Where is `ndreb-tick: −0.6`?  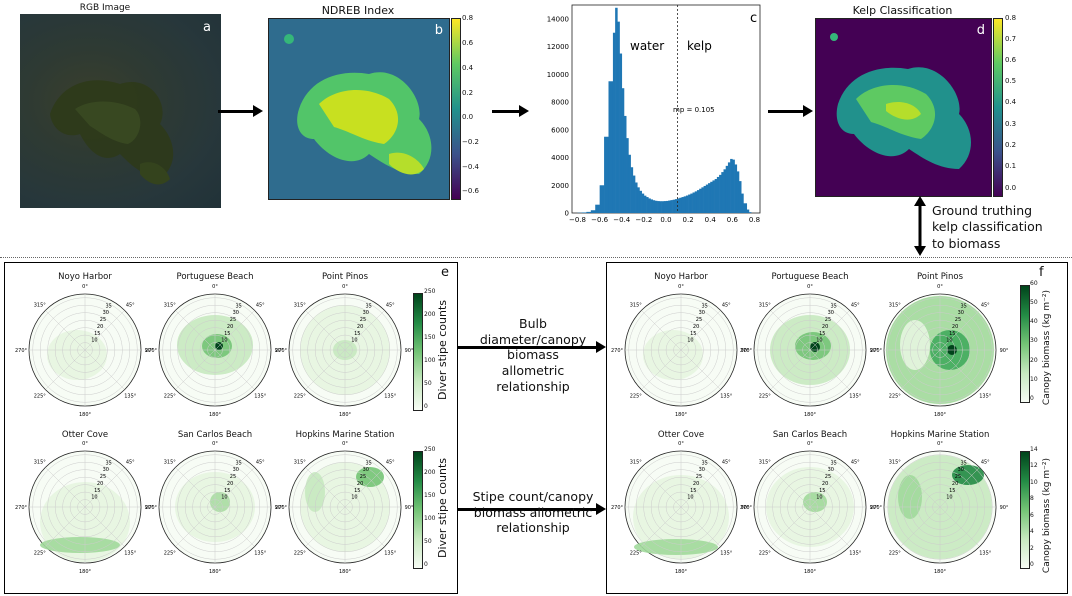 ndreb-tick: −0.6 is located at coordinates (470, 191).